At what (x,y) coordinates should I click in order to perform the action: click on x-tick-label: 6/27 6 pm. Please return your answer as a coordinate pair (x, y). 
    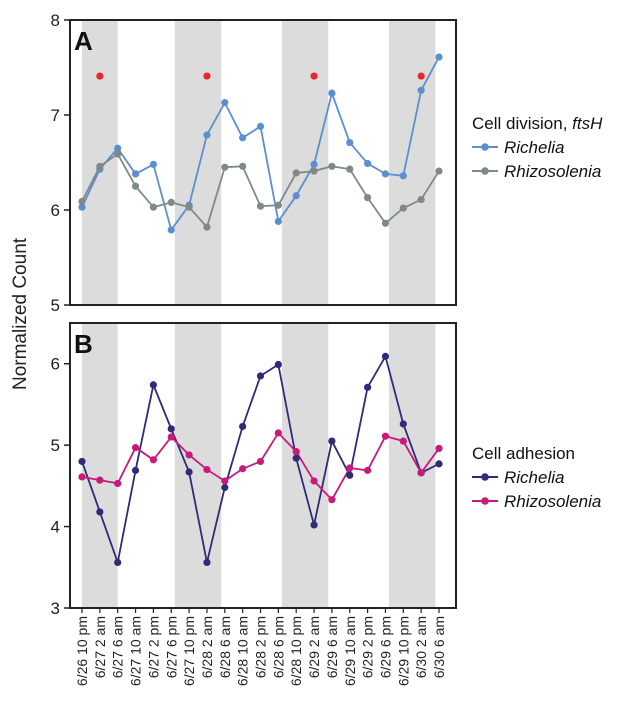
    Looking at the image, I should click on (171, 647).